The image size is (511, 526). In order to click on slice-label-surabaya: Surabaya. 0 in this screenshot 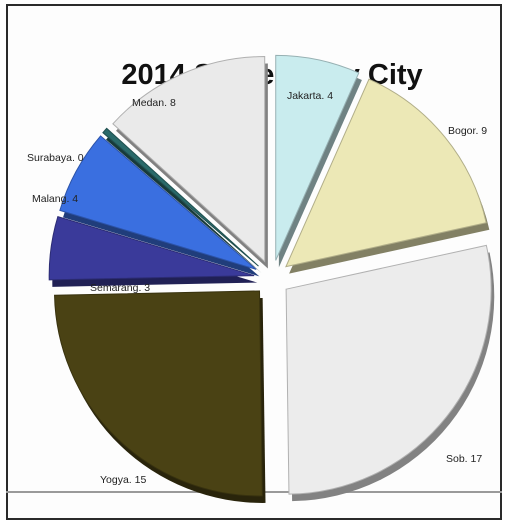, I will do `click(55, 158)`.